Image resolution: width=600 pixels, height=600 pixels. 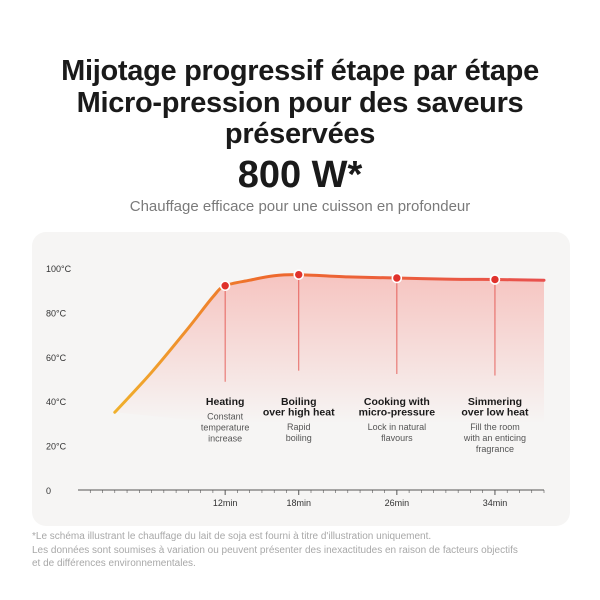 I want to click on stage-description: boiling, so click(x=299, y=438).